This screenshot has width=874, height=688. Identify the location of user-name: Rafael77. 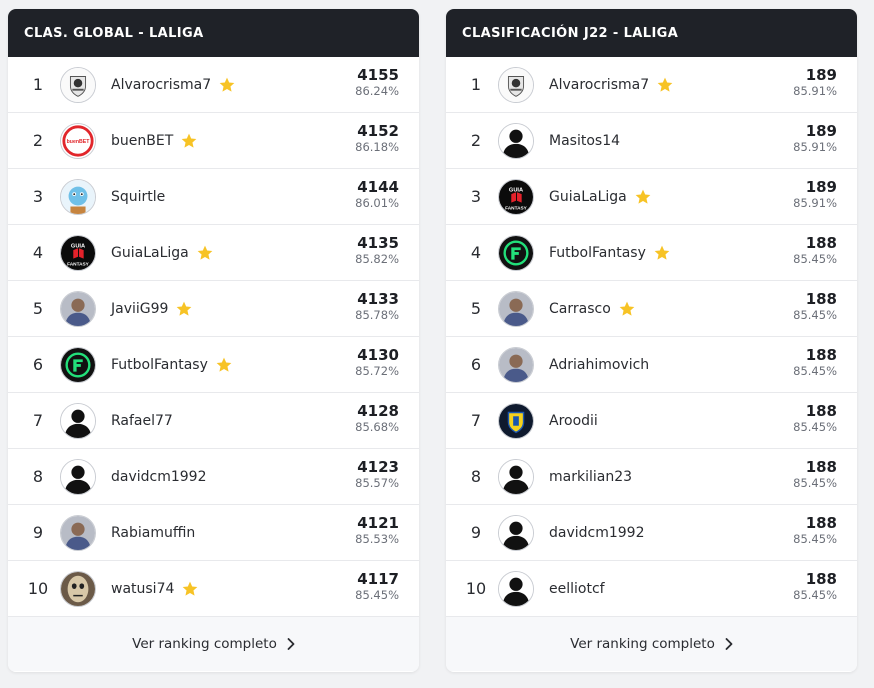
(142, 420).